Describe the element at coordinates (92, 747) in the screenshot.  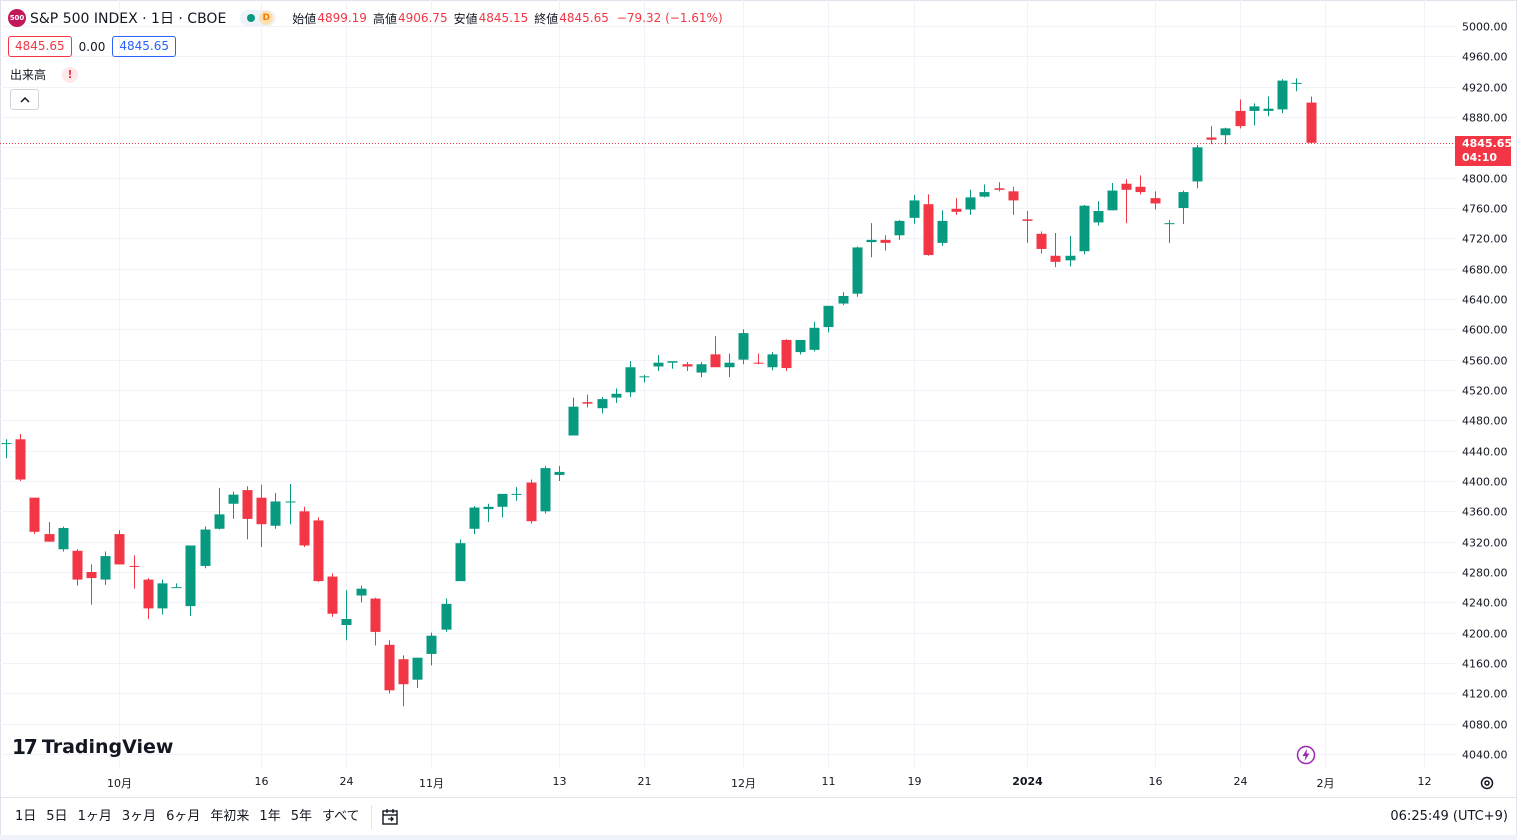
I see `tradingview-logo: 17 TradingView` at that location.